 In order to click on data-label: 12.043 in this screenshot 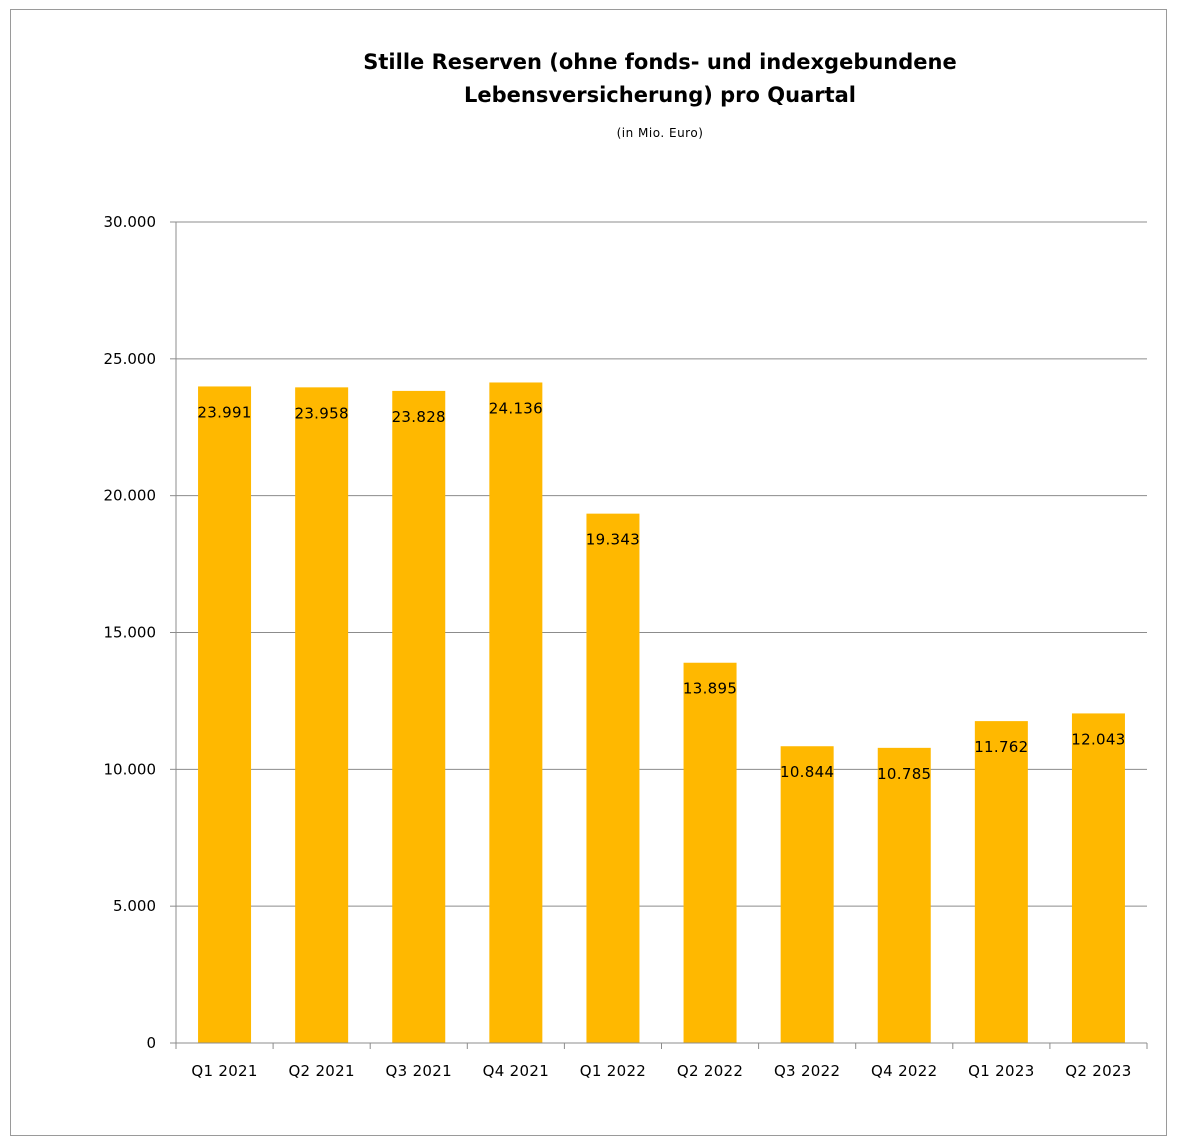, I will do `click(1098, 739)`.